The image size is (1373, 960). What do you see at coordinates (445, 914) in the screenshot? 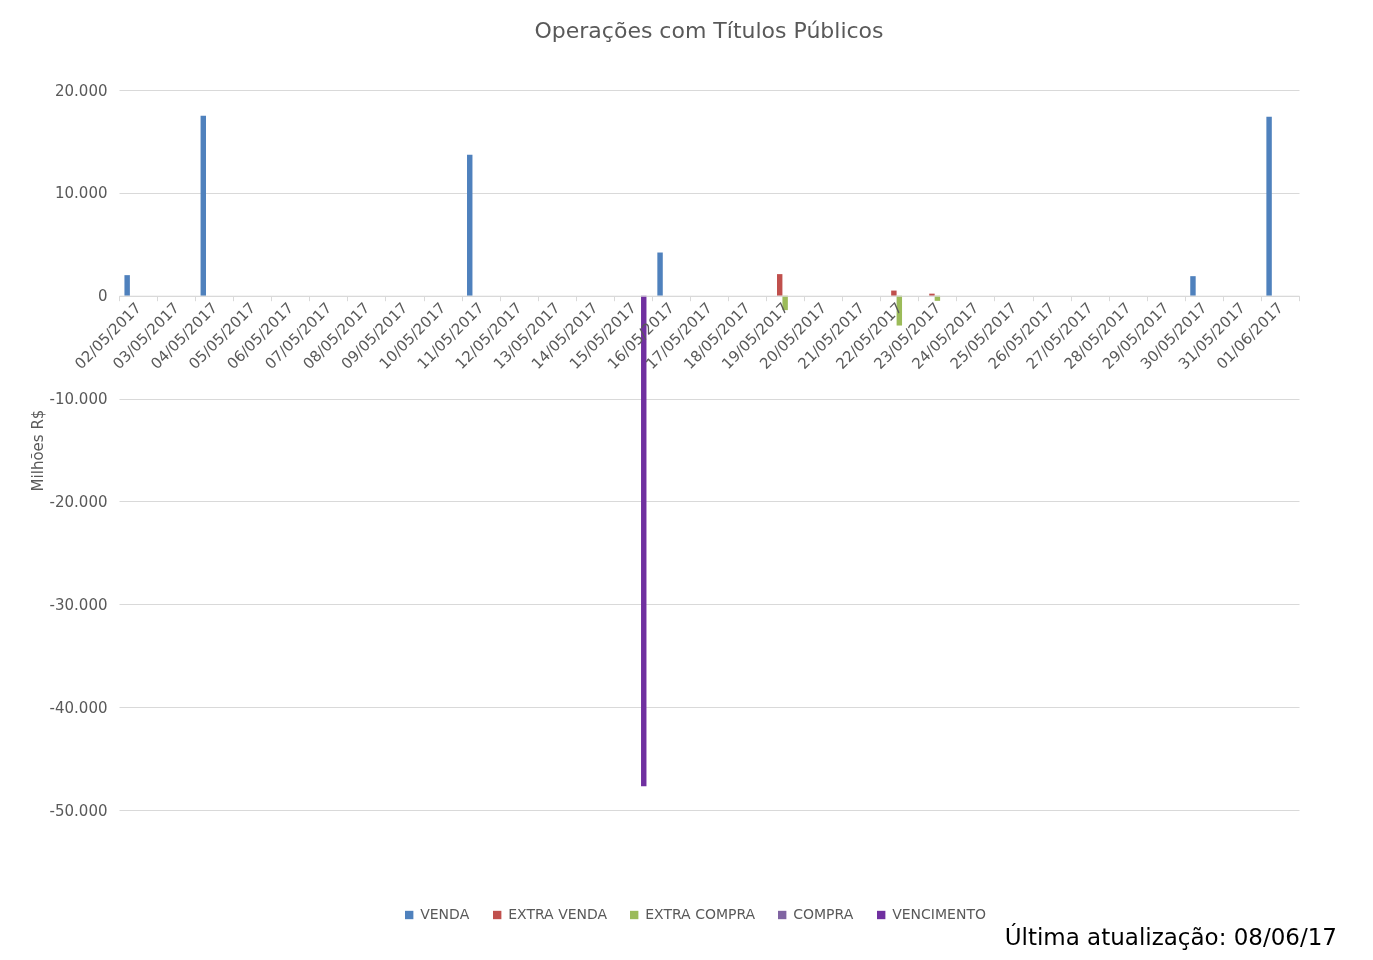
I see `legend-label: VENDA` at bounding box center [445, 914].